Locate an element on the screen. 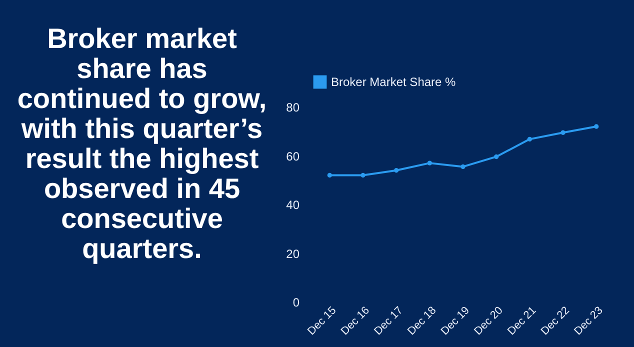  y-tick-label: 60 is located at coordinates (293, 156).